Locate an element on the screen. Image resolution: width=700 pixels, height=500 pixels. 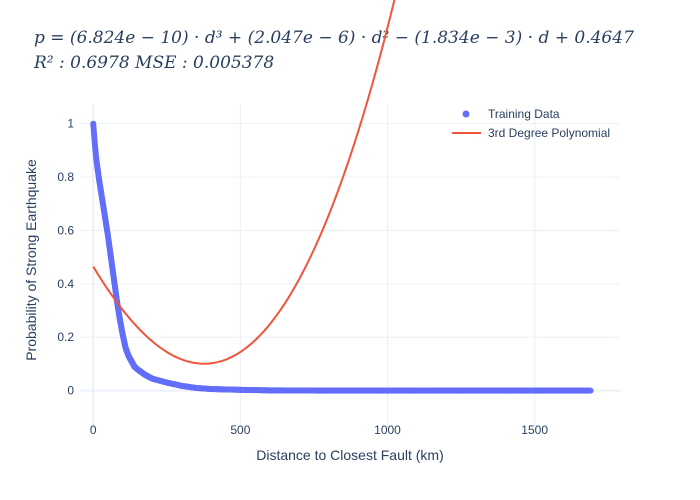
legend: Training Data 3rd Degree Polynomial is located at coordinates (531, 123).